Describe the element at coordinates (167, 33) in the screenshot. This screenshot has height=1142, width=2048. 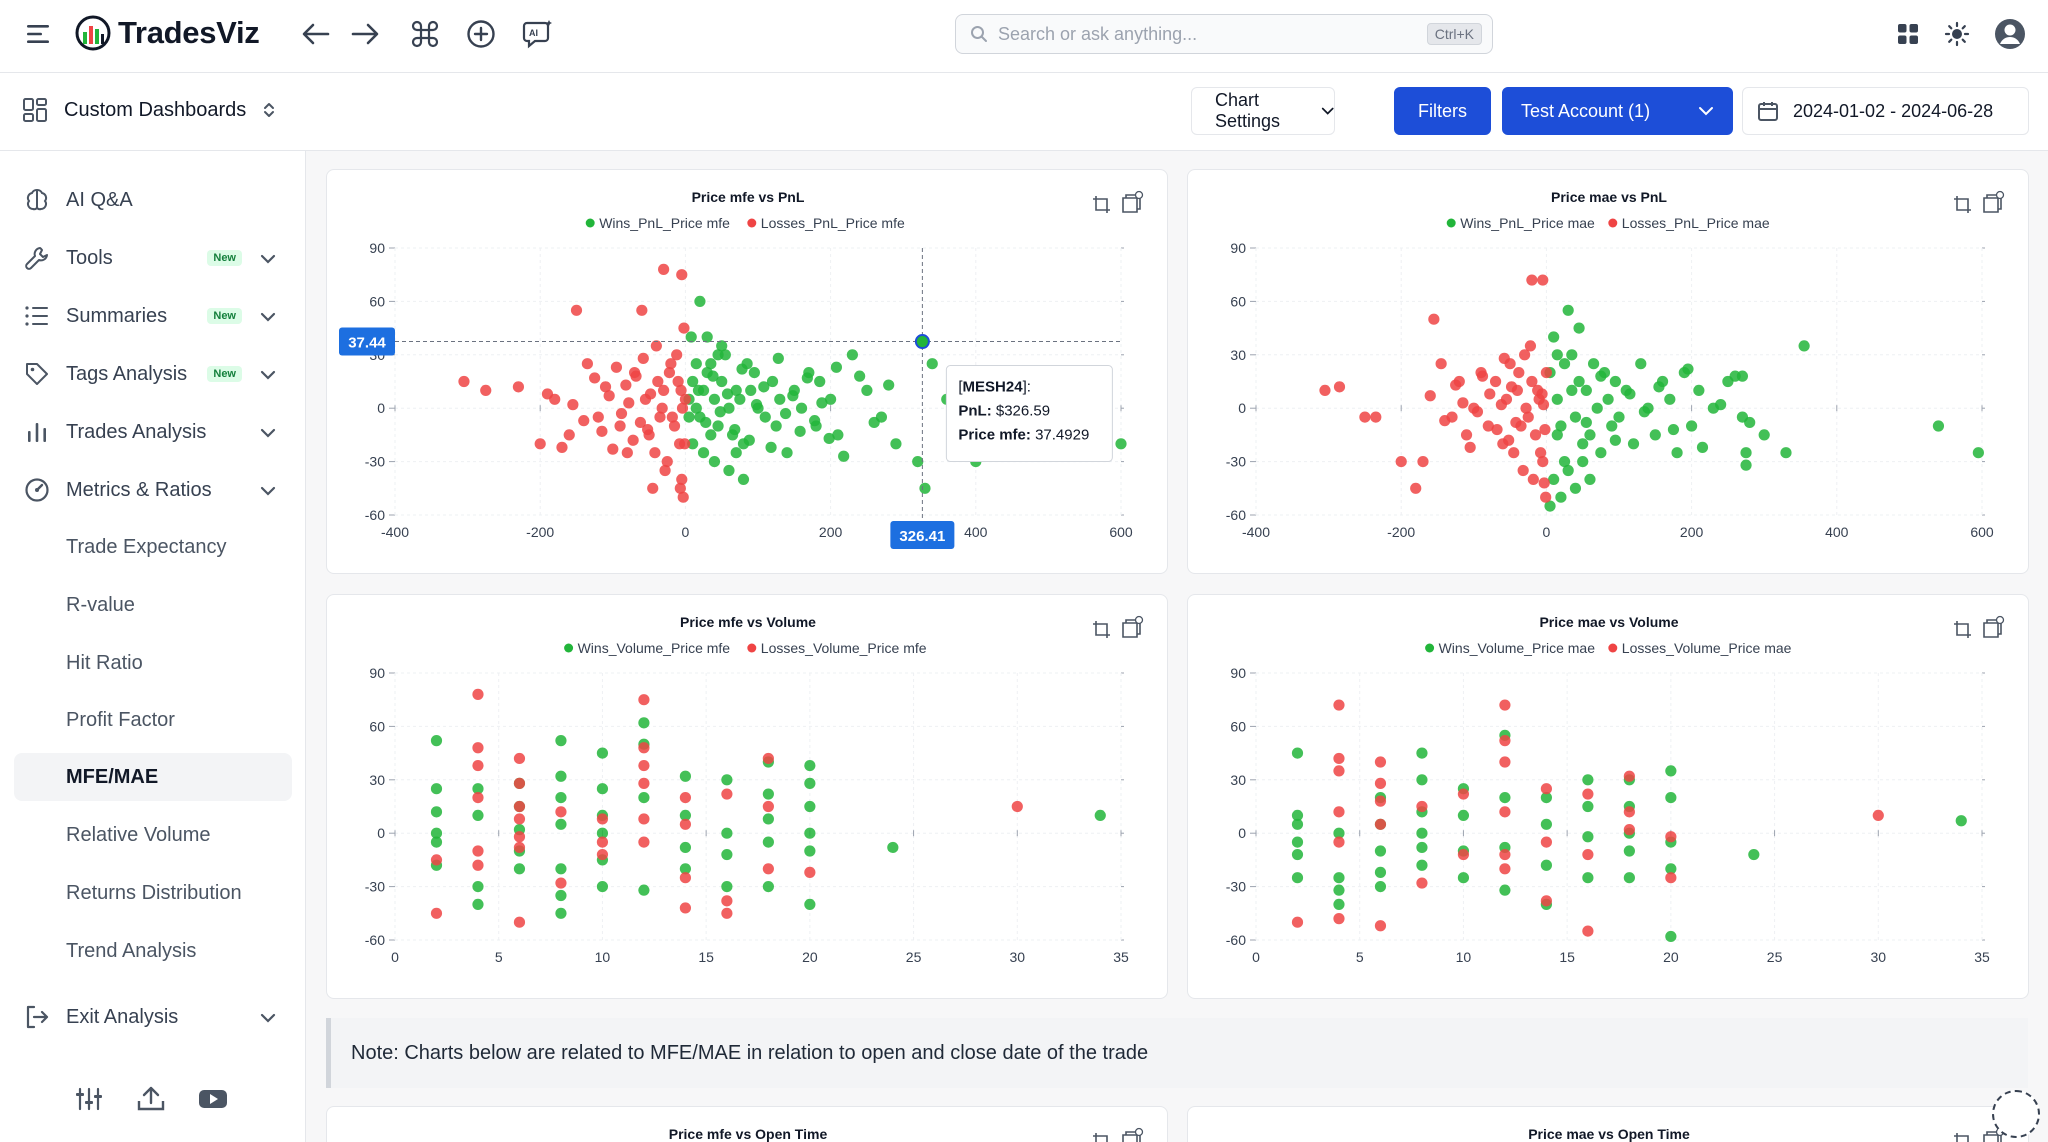
I see `brand-logo: TradesViz` at that location.